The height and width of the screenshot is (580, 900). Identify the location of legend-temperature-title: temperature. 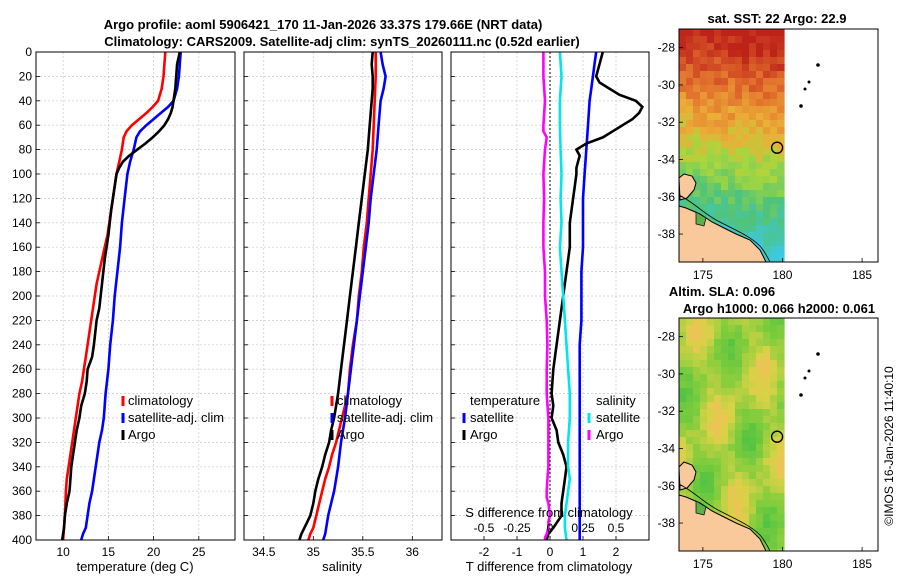
(505, 400).